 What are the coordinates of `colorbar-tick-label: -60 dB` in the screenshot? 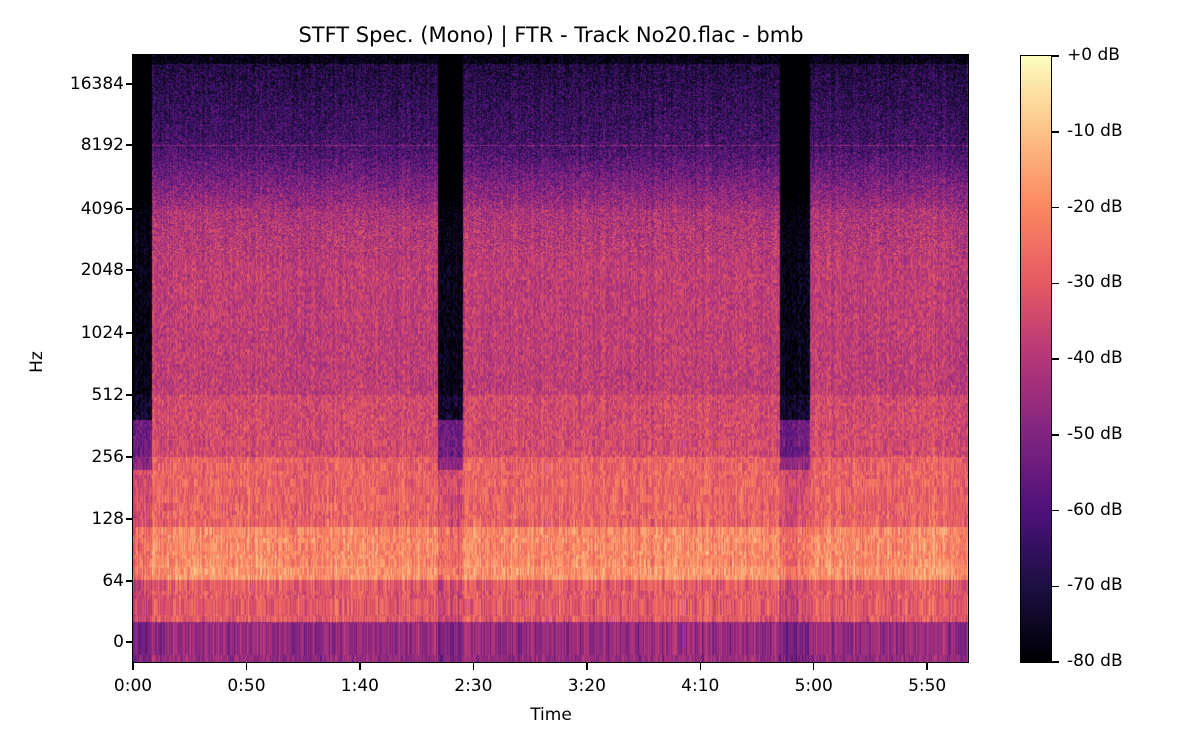 It's located at (1095, 509).